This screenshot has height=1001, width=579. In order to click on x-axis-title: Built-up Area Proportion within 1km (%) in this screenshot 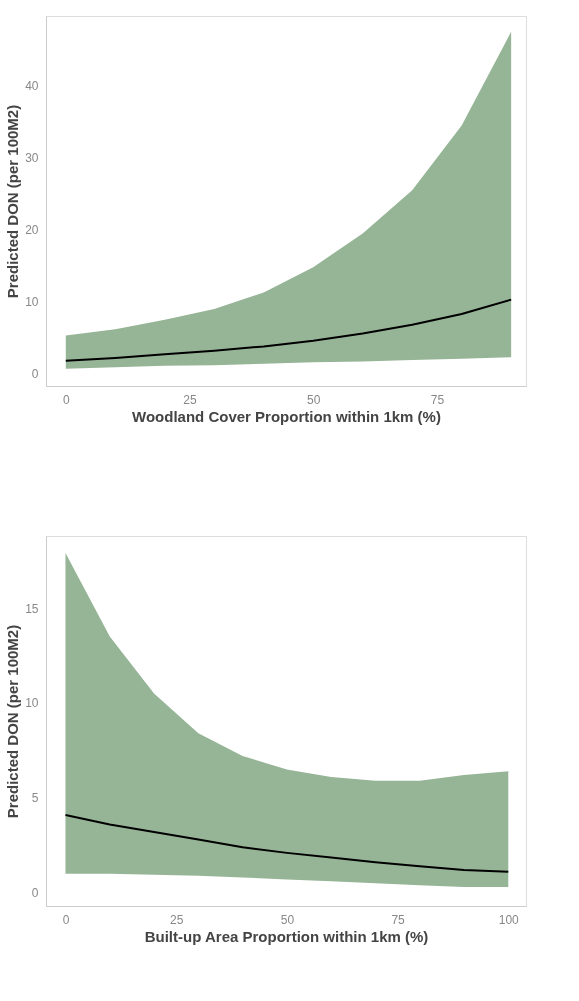, I will do `click(286, 936)`.